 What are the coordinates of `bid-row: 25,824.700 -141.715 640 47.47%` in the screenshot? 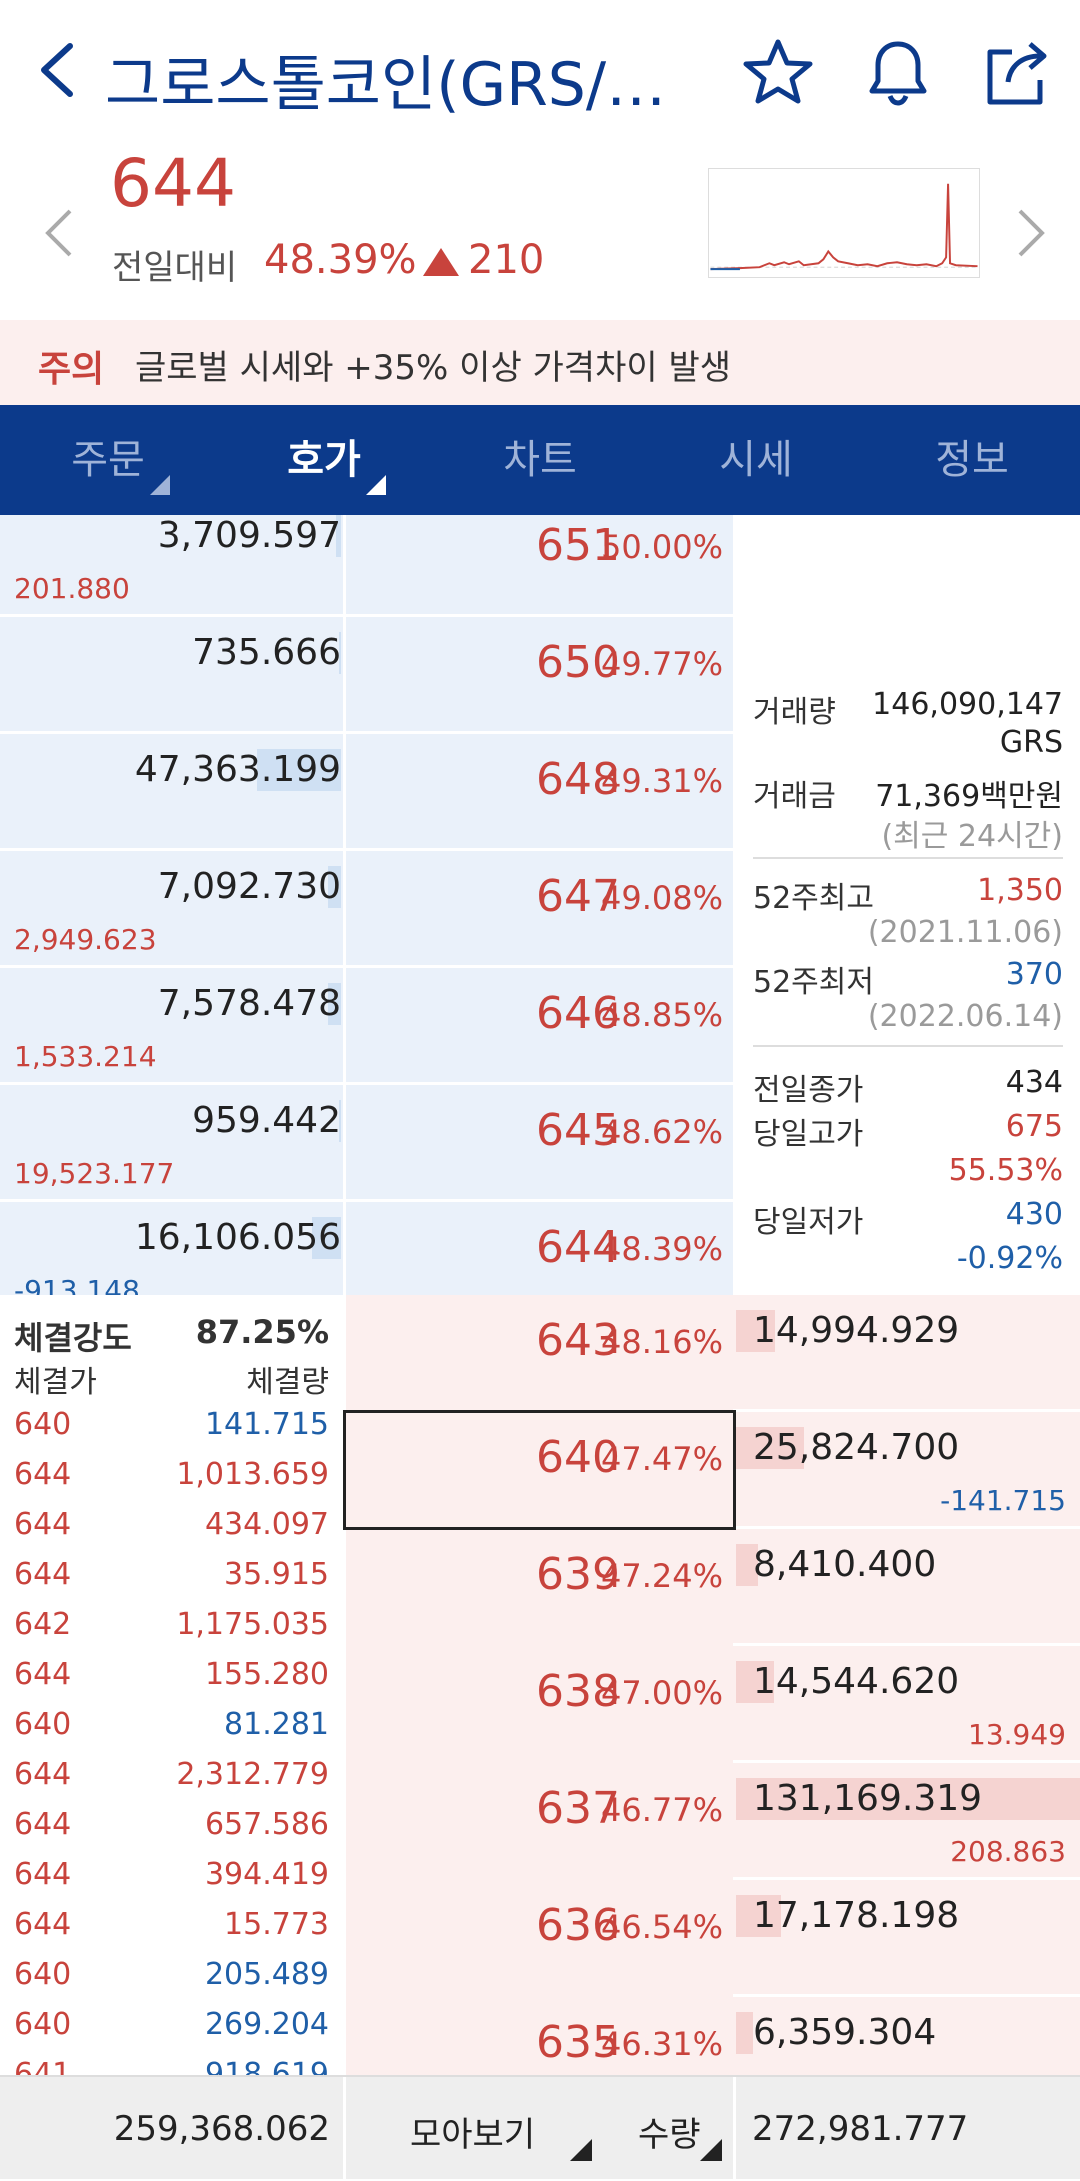 It's located at (711, 1470).